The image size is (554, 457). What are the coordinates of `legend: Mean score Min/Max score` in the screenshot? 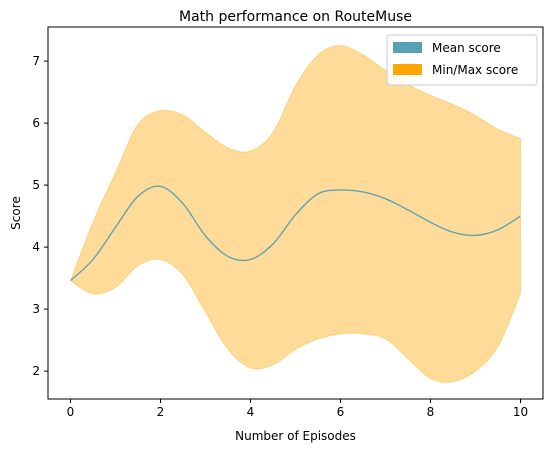 It's located at (462, 60).